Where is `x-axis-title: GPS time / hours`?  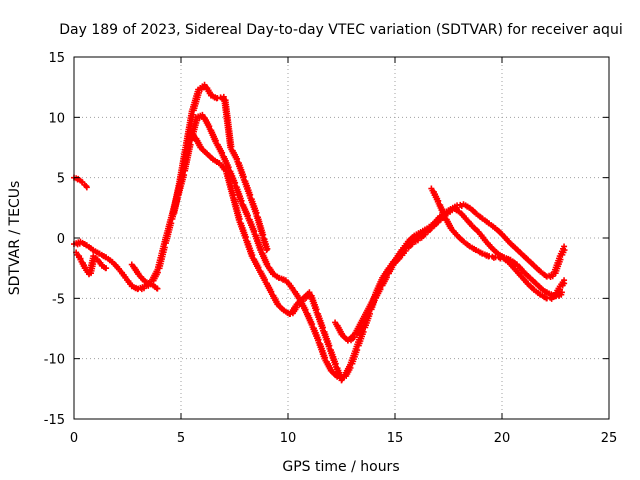
x-axis-title: GPS time / hours is located at coordinates (340, 467).